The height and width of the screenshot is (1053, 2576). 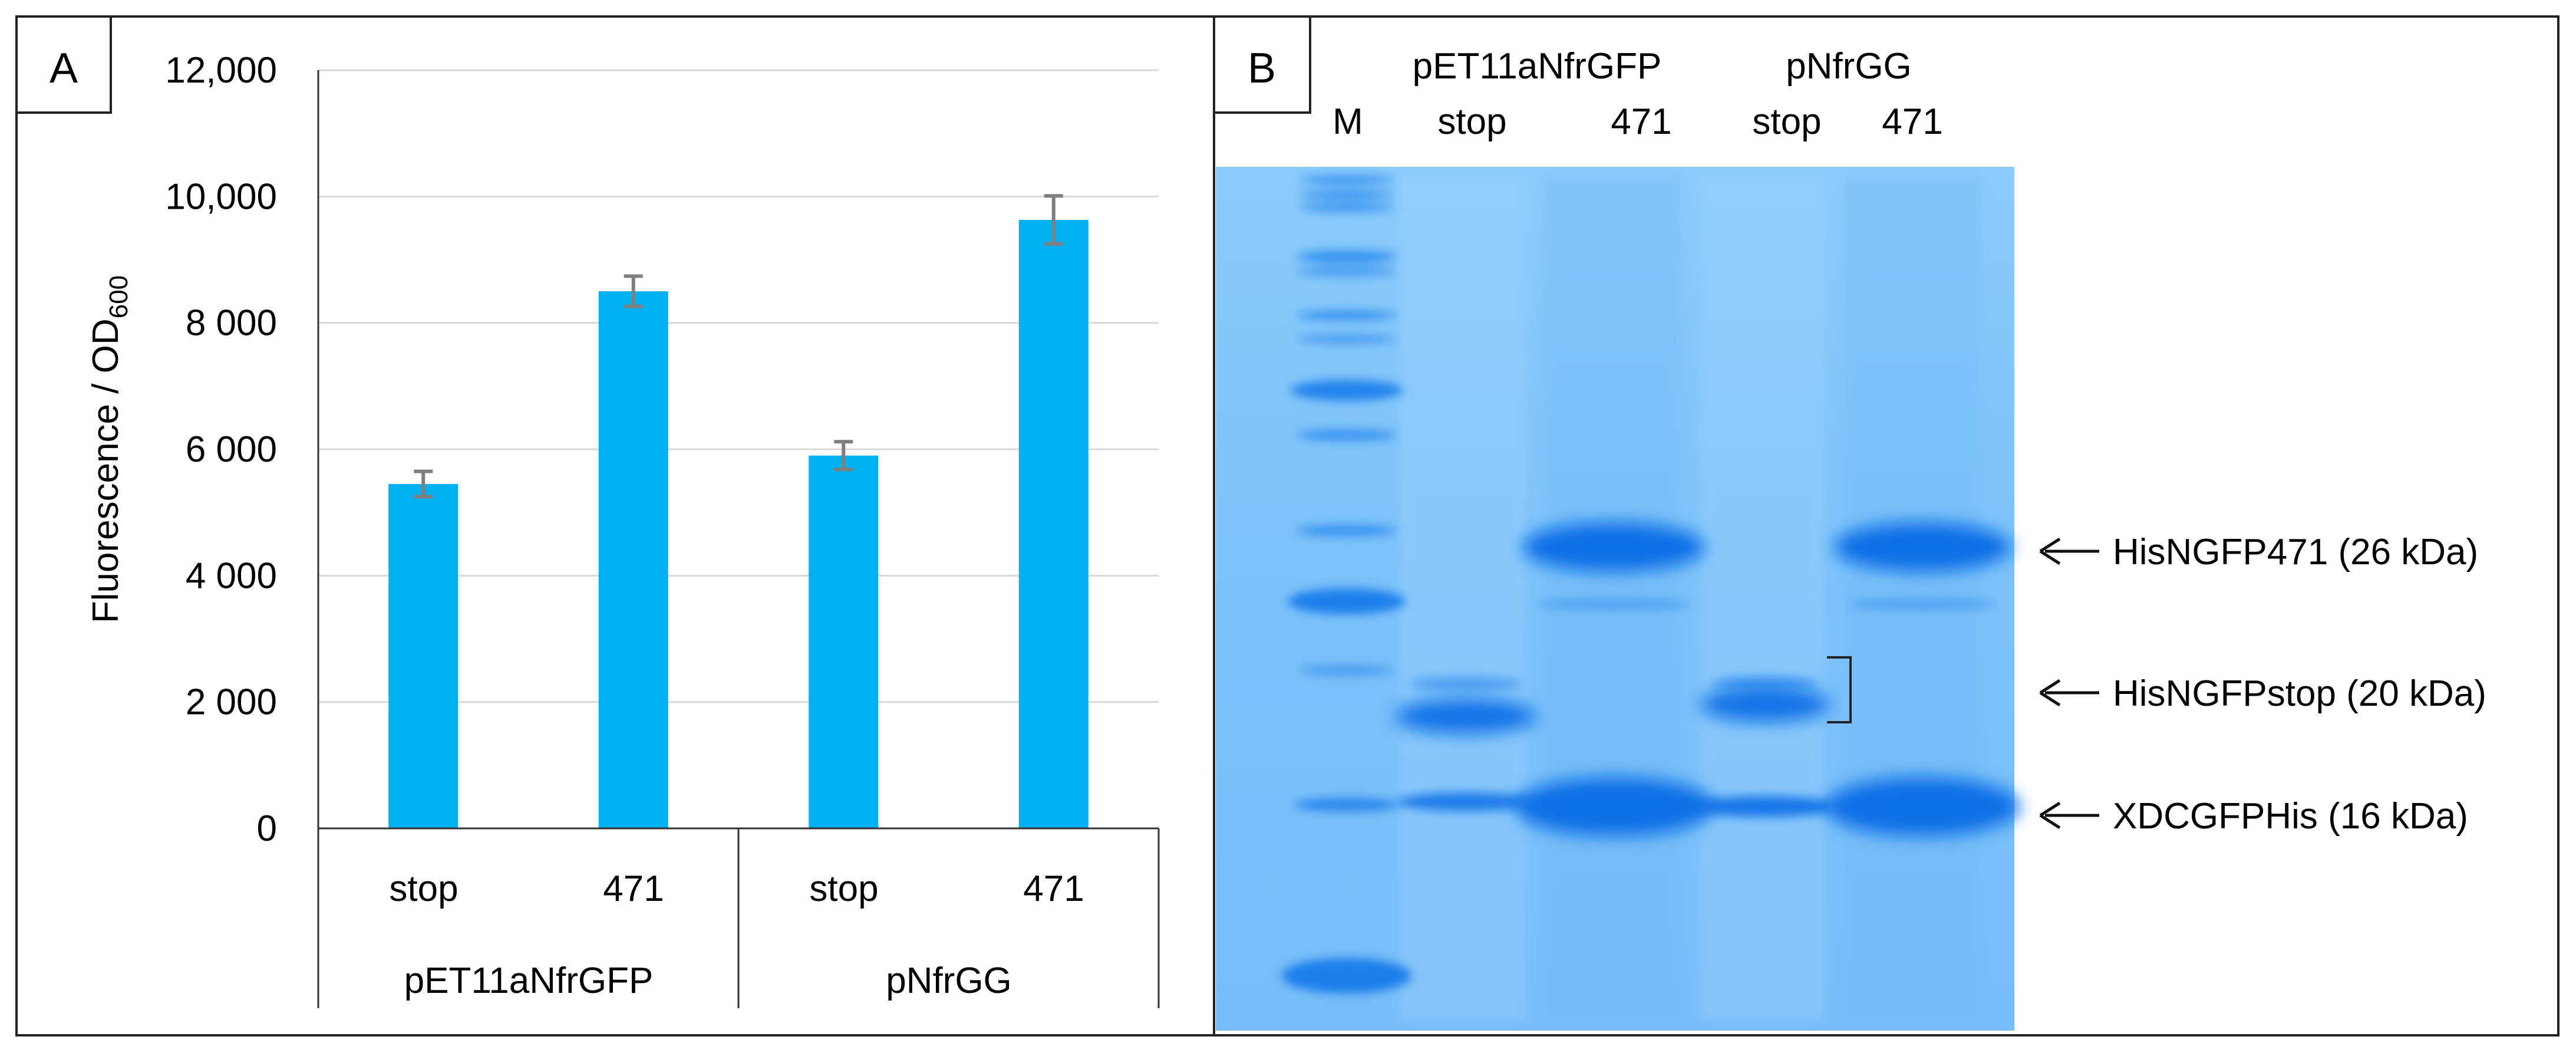 I want to click on group-label: pNfrGG, so click(x=949, y=980).